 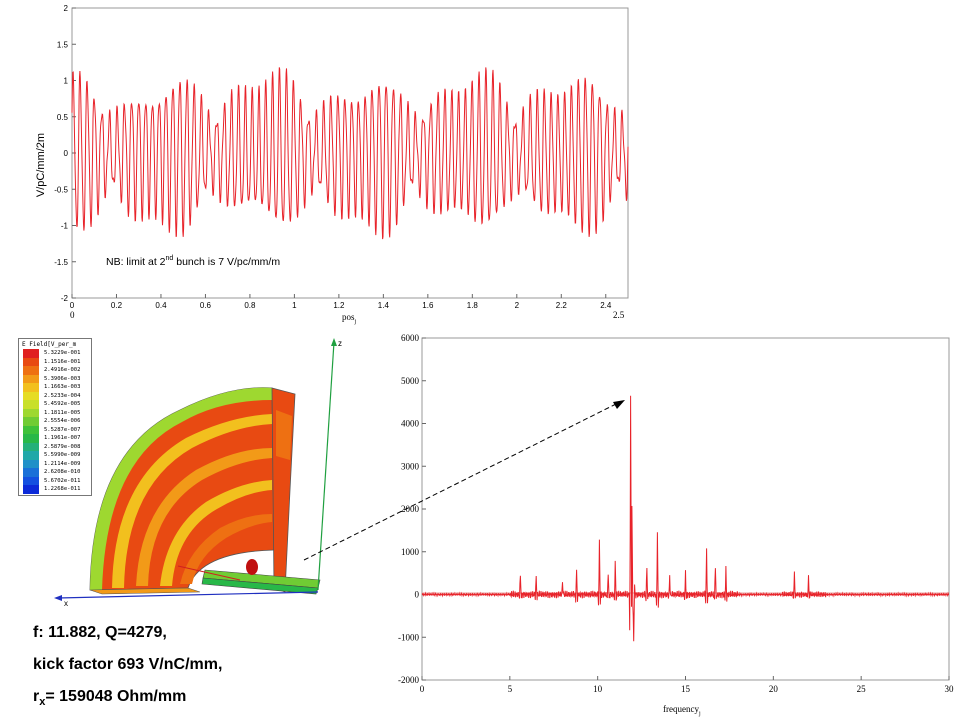 I want to click on legend-value: 1.2114e-009, so click(x=62, y=463).